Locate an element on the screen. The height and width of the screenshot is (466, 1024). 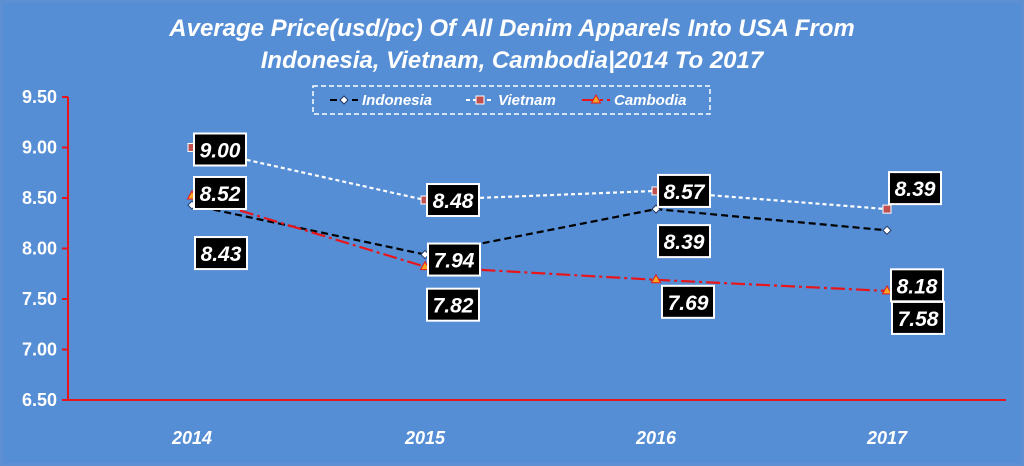
legend-entry-indonesia: Indonesia is located at coordinates (381, 100).